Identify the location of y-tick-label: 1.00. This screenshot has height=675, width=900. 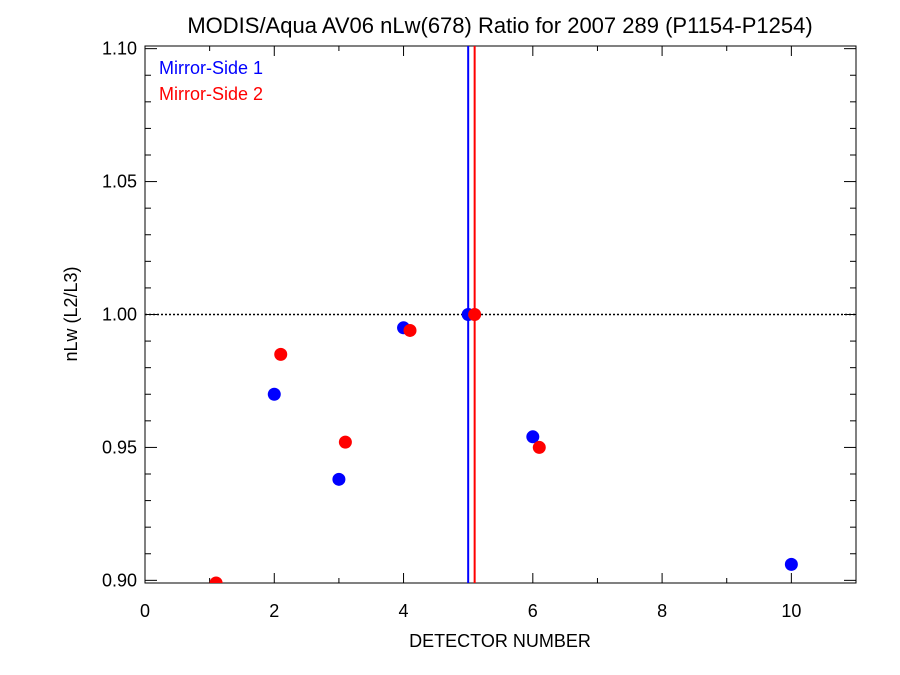
(119, 315).